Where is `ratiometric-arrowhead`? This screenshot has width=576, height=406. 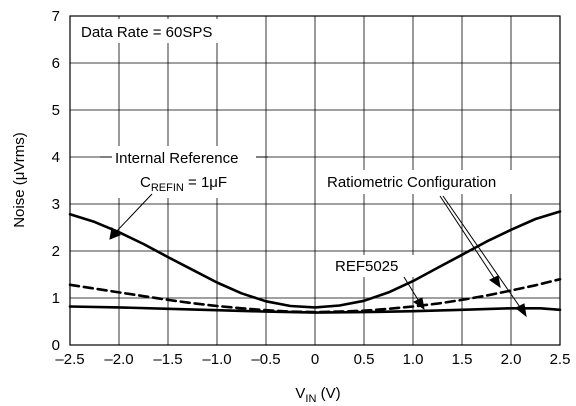 ratiometric-arrowhead is located at coordinates (521, 310).